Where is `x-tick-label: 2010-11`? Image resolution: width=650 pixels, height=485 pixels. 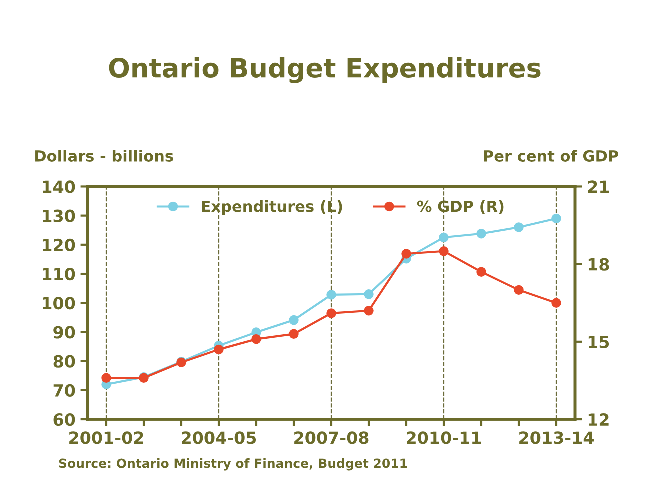 x-tick-label: 2010-11 is located at coordinates (444, 438).